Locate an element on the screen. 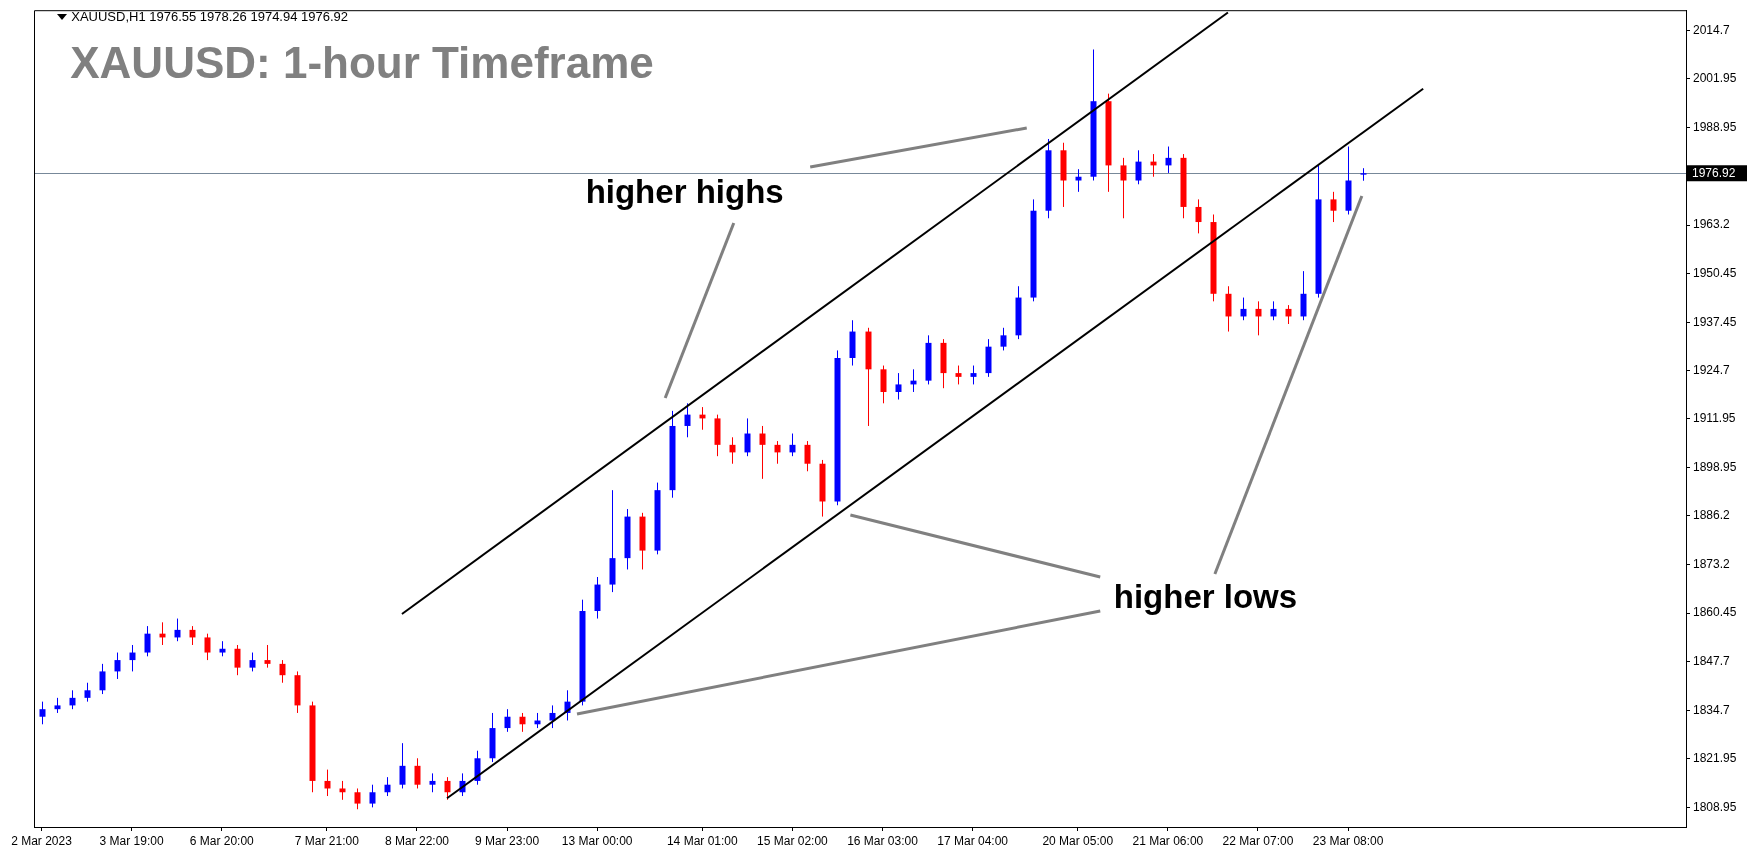 The width and height of the screenshot is (1749, 850). x-tick-label: 14 Mar 01:00 is located at coordinates (702, 840).